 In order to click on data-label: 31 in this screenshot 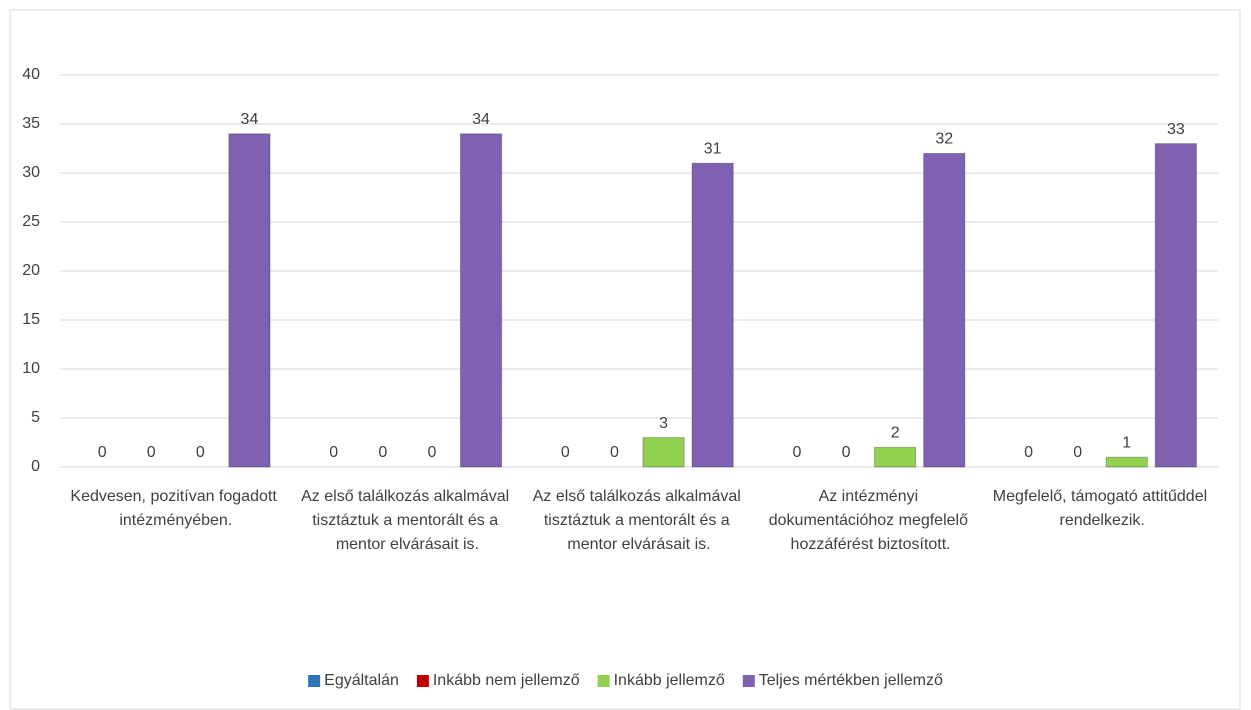, I will do `click(713, 148)`.